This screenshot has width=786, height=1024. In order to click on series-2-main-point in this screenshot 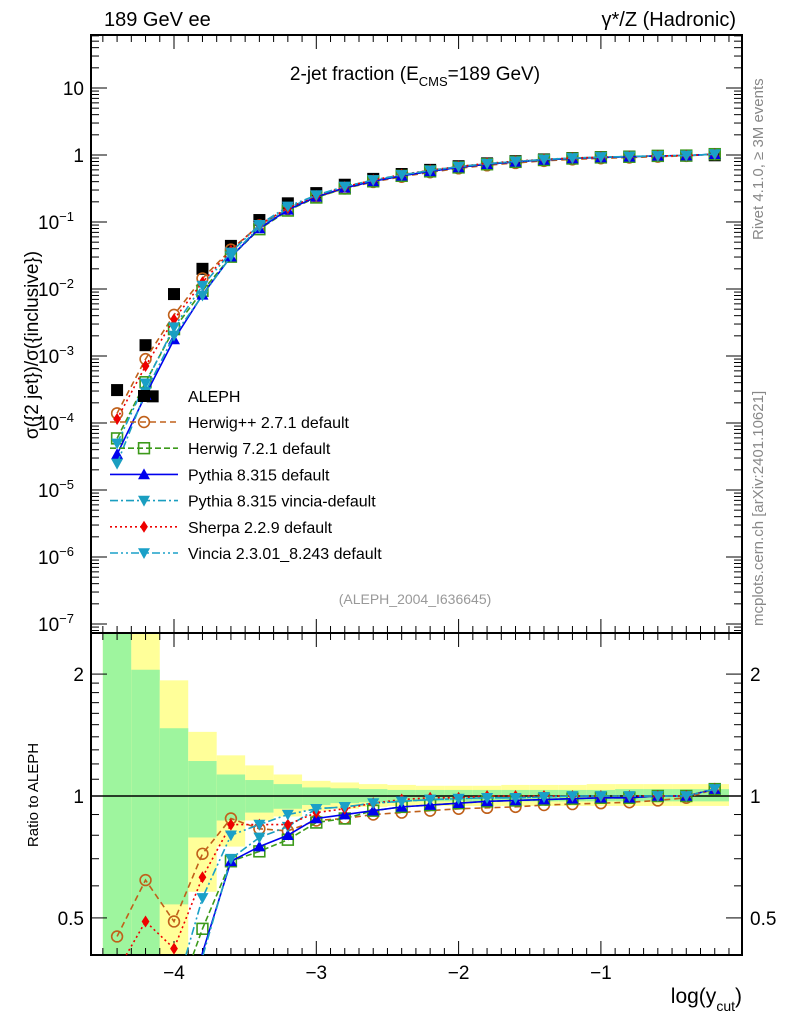, I will do `click(117, 454)`.